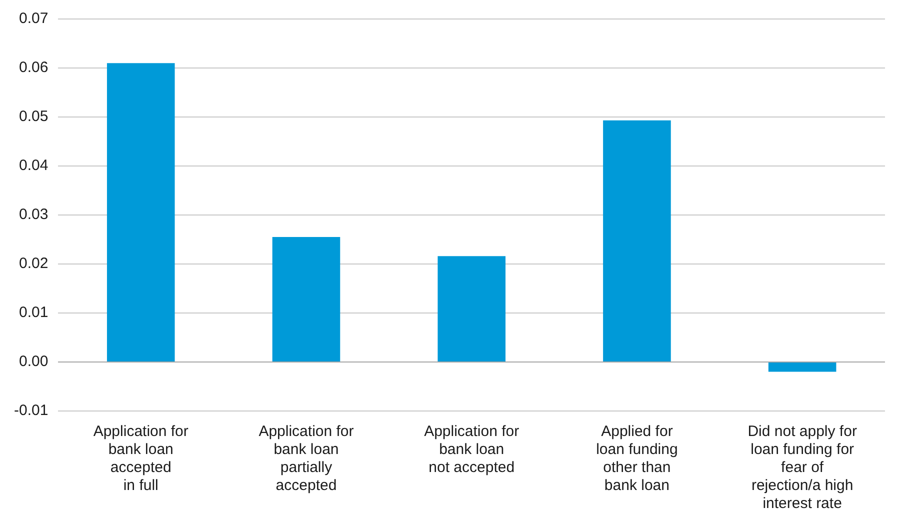 This screenshot has width=897, height=523. Describe the element at coordinates (33, 165) in the screenshot. I see `y-tick-label: 0.04` at that location.